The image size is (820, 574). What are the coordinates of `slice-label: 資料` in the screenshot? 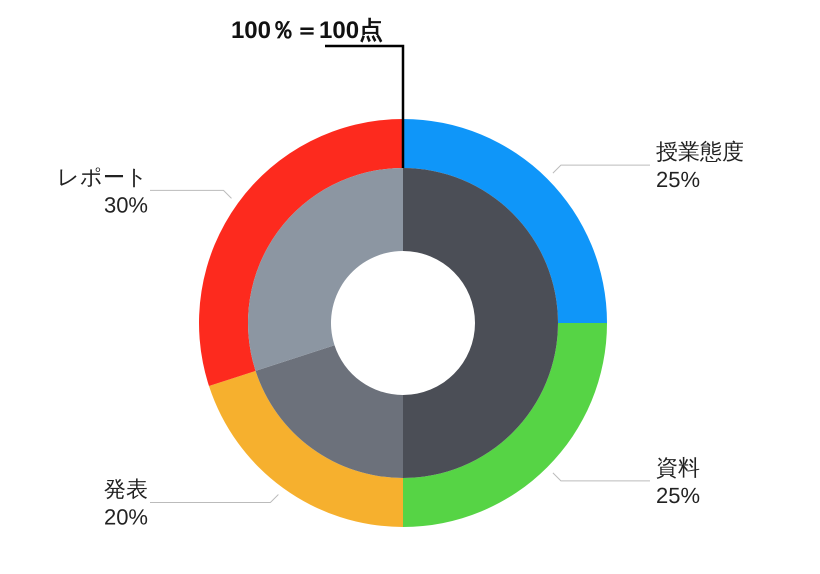 It's located at (678, 467).